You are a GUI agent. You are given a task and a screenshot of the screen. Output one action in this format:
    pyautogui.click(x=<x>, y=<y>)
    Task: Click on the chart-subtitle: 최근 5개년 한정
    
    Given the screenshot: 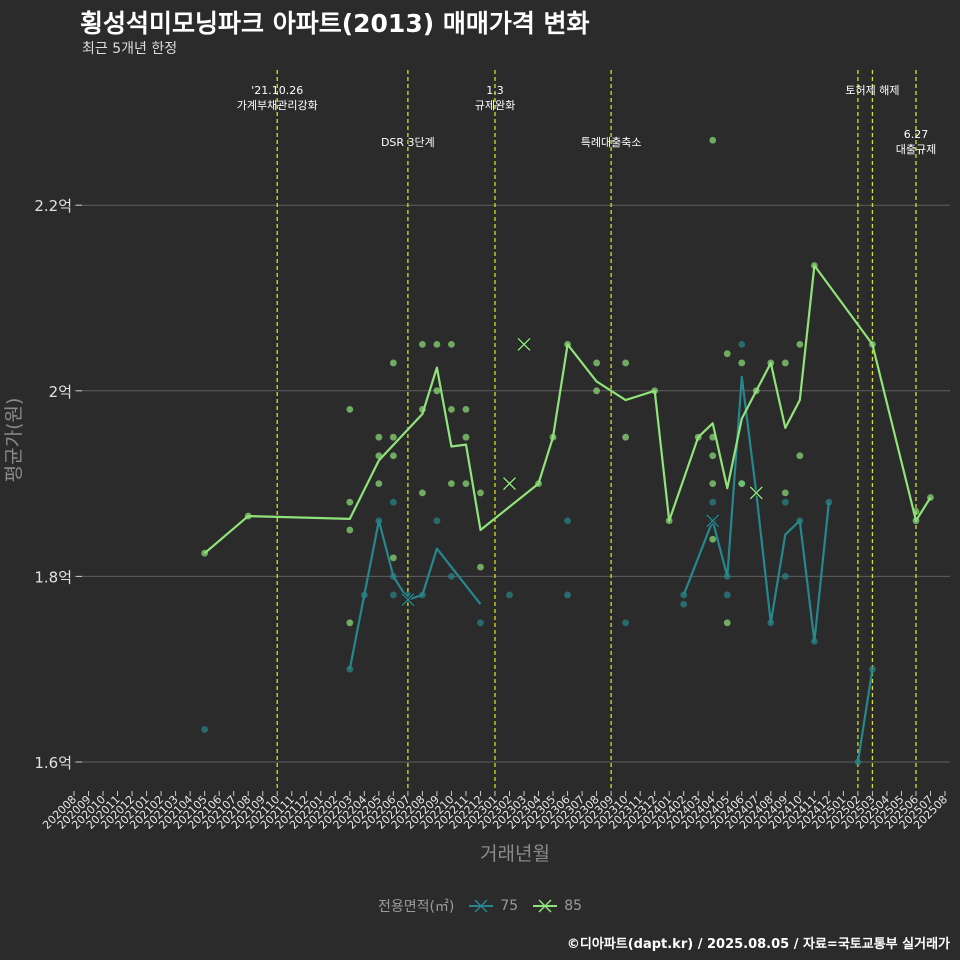 What is the action you would take?
    pyautogui.click(x=130, y=49)
    